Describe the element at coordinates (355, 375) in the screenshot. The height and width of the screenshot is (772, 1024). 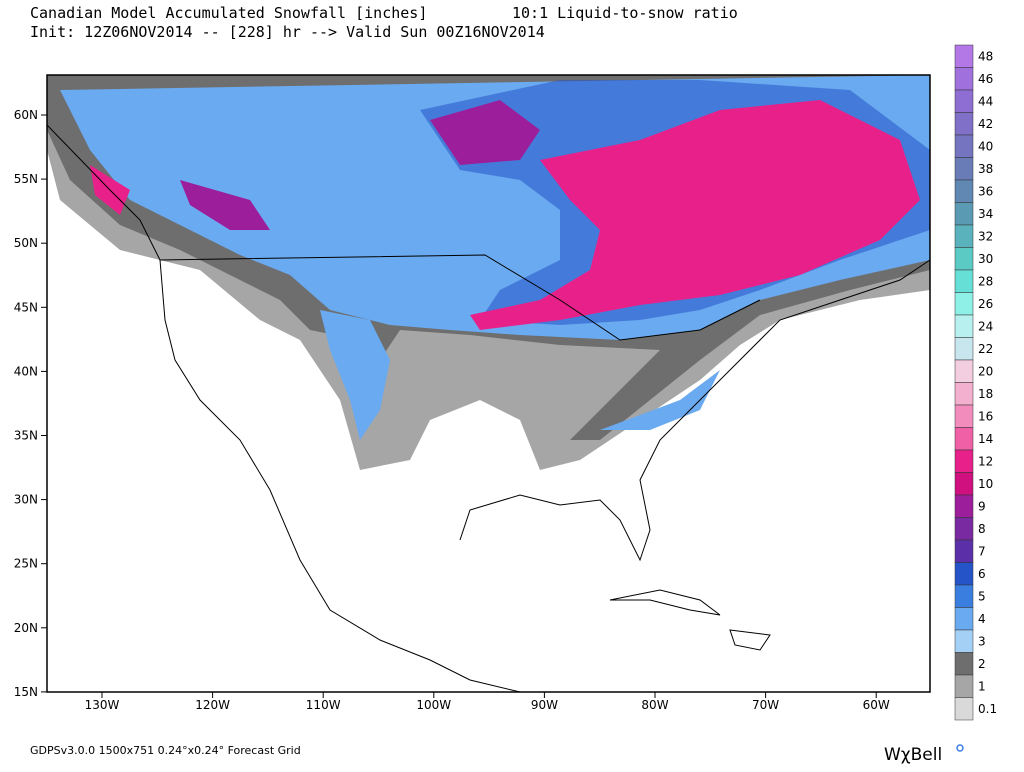
I see `snow-rockies` at that location.